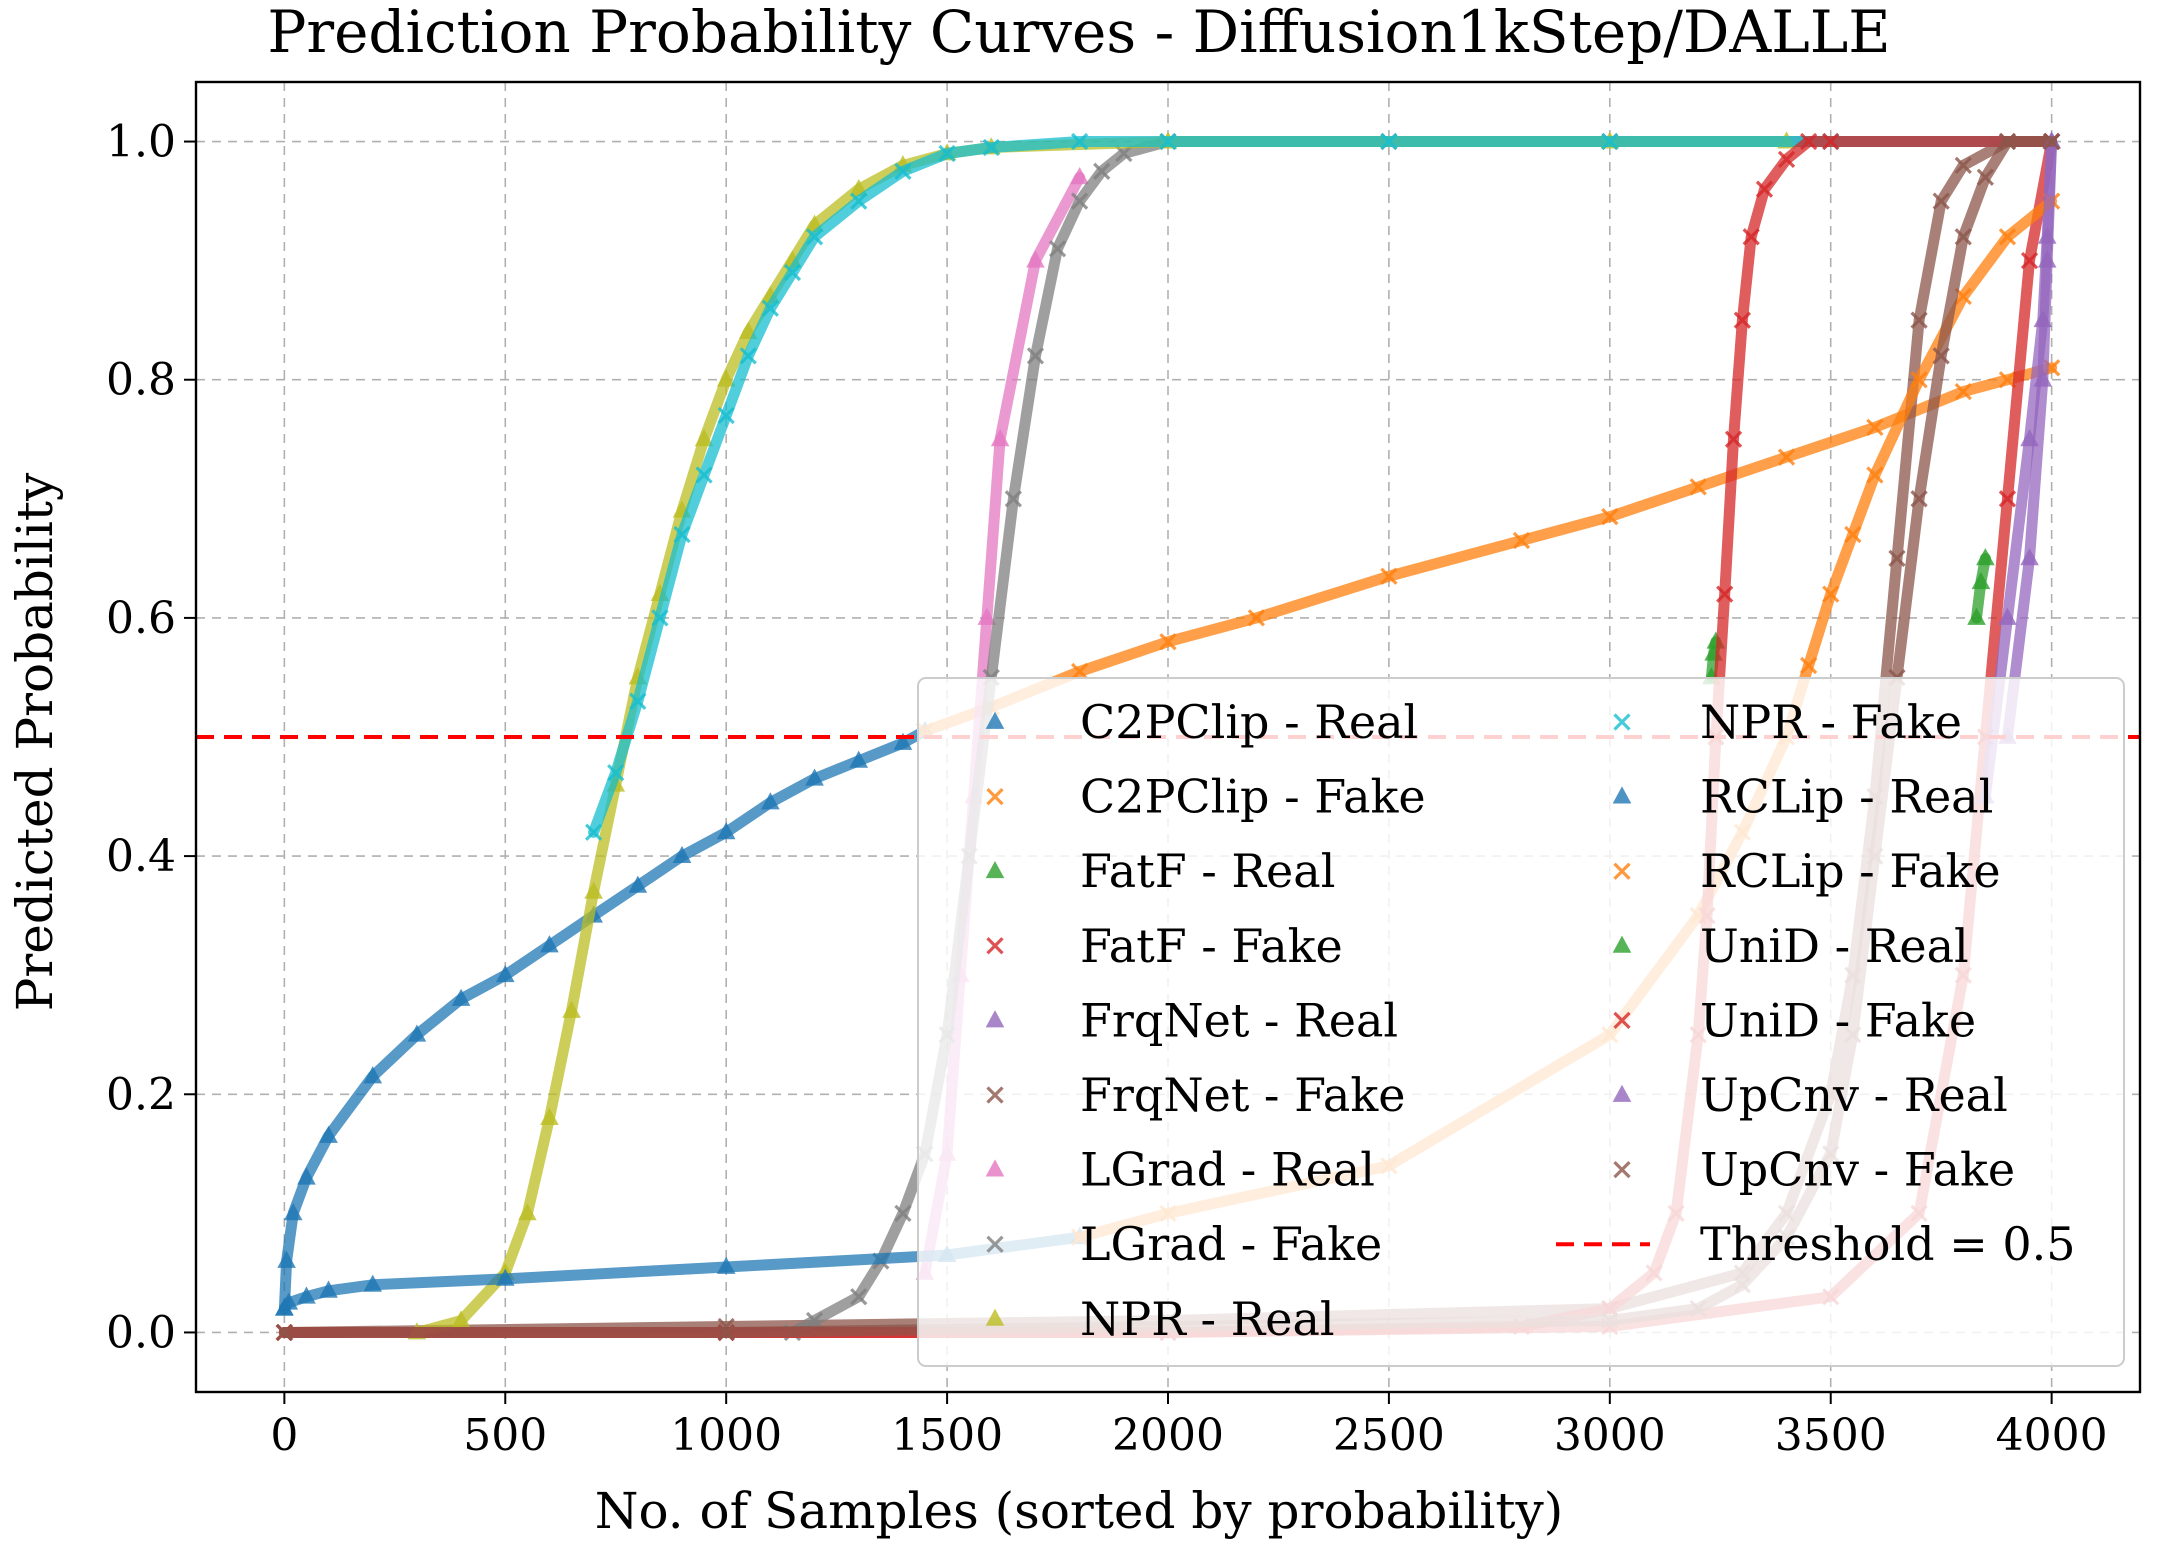  I want to click on legend-label: RCLip - Fake, so click(1850, 871).